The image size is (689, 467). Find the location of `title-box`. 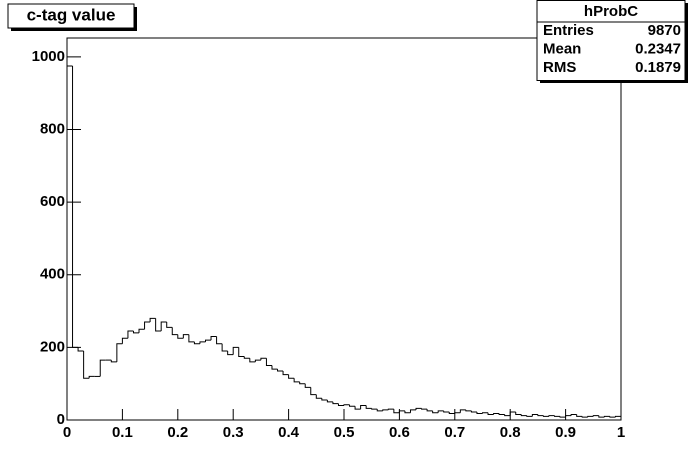

title-box is located at coordinates (71, 16).